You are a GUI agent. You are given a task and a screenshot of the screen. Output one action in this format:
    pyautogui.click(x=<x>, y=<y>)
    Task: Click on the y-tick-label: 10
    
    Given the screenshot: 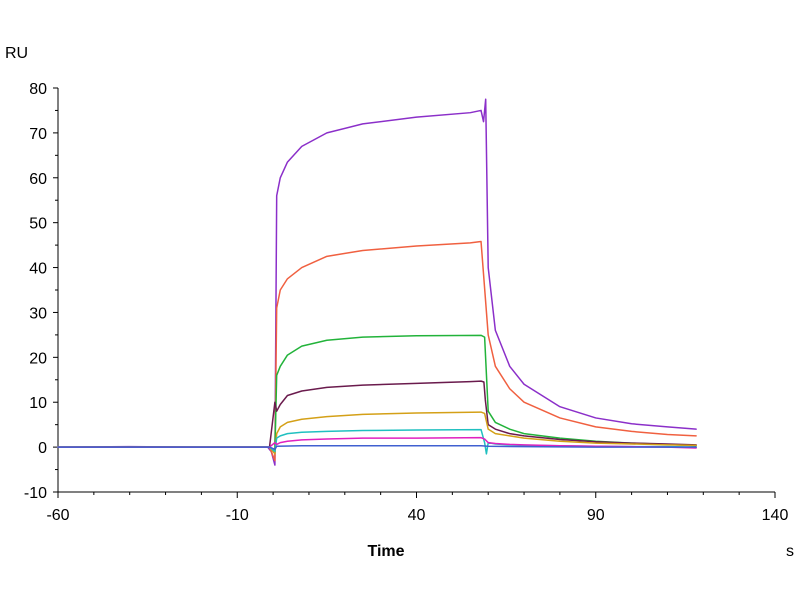 What is the action you would take?
    pyautogui.click(x=38, y=403)
    